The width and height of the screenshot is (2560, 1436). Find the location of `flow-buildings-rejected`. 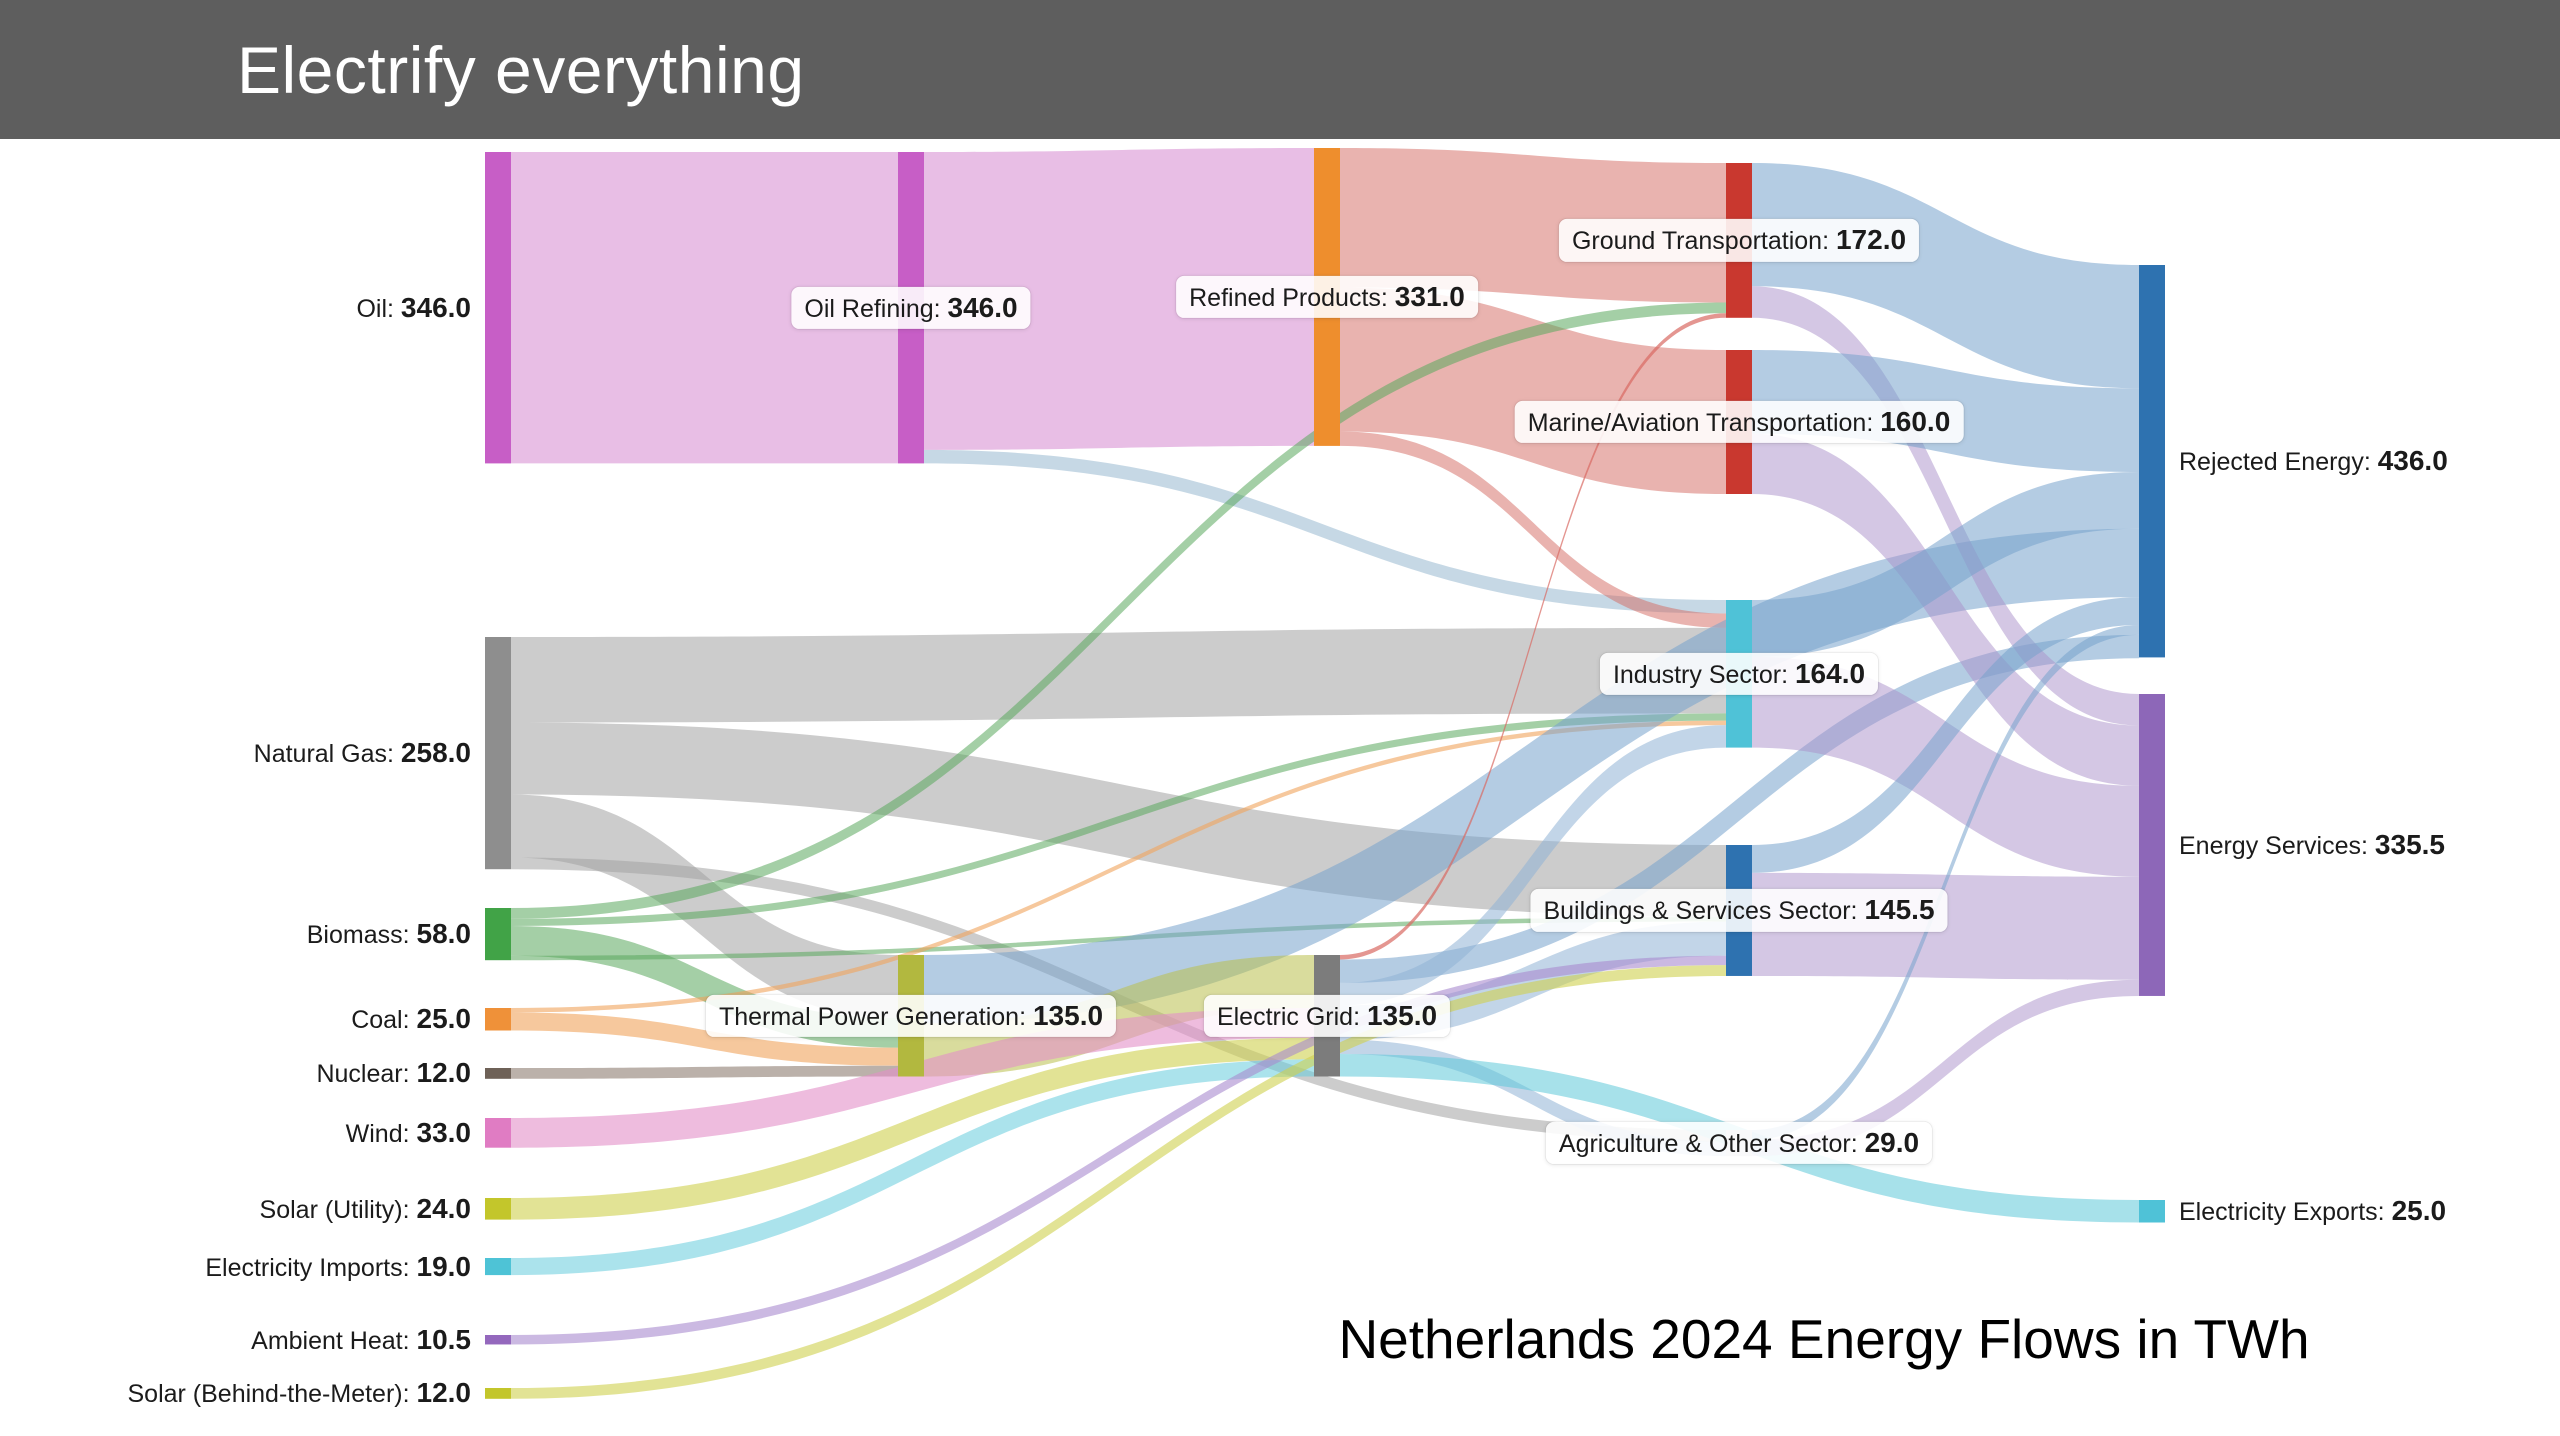

flow-buildings-rejected is located at coordinates (1945, 735).